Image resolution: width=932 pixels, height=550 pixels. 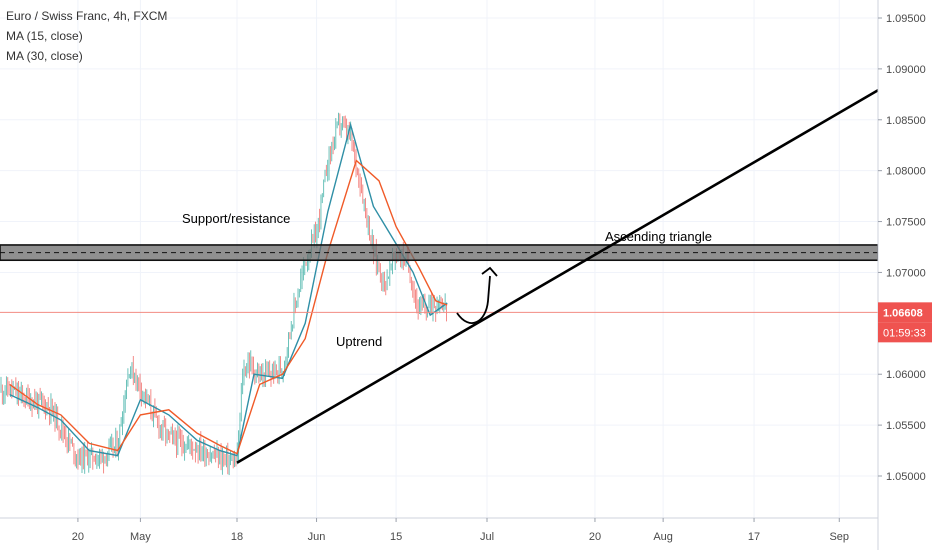 What do you see at coordinates (359, 341) in the screenshot?
I see `uptrend-label: Uptrend` at bounding box center [359, 341].